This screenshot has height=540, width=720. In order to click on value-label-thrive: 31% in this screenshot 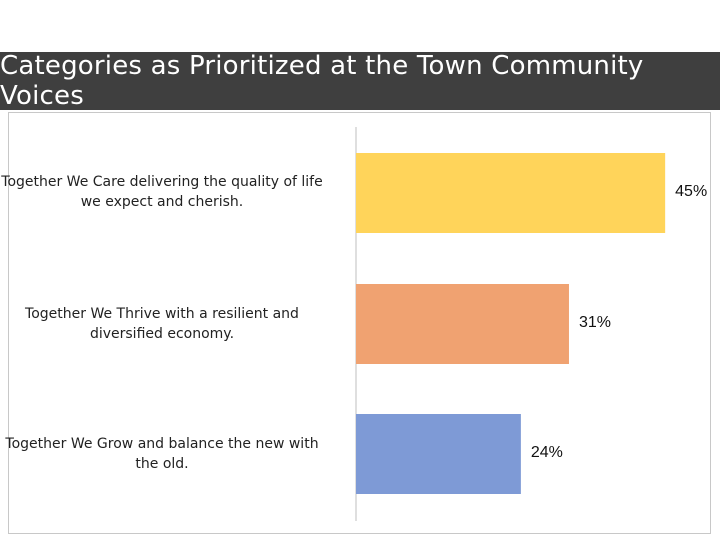, I will do `click(594, 322)`.